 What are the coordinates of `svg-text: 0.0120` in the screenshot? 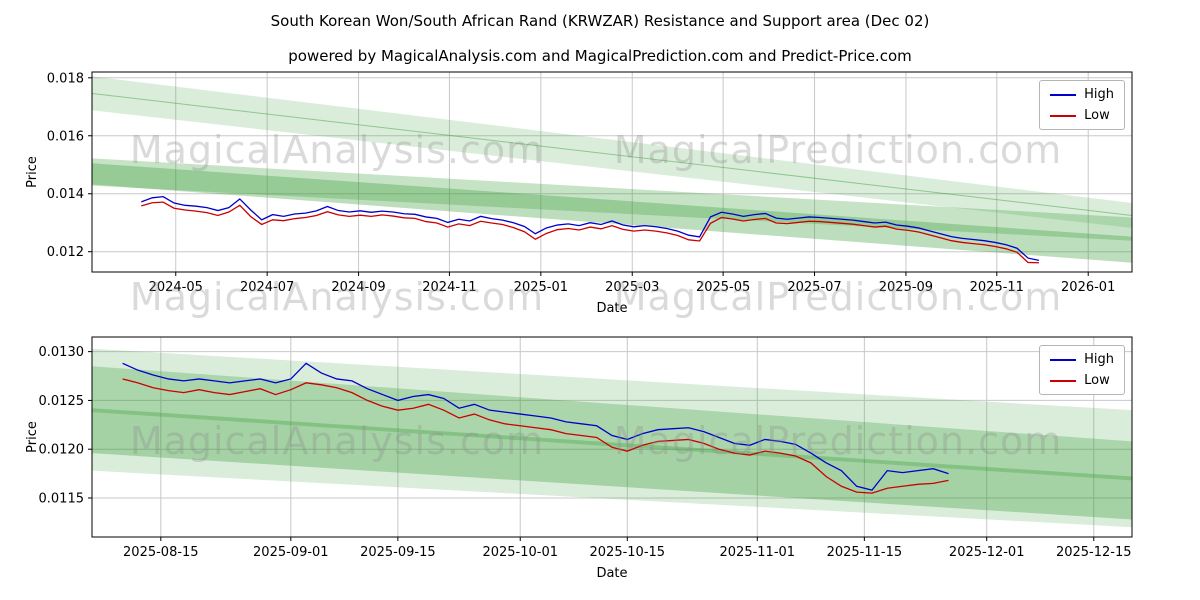 It's located at (62, 450).